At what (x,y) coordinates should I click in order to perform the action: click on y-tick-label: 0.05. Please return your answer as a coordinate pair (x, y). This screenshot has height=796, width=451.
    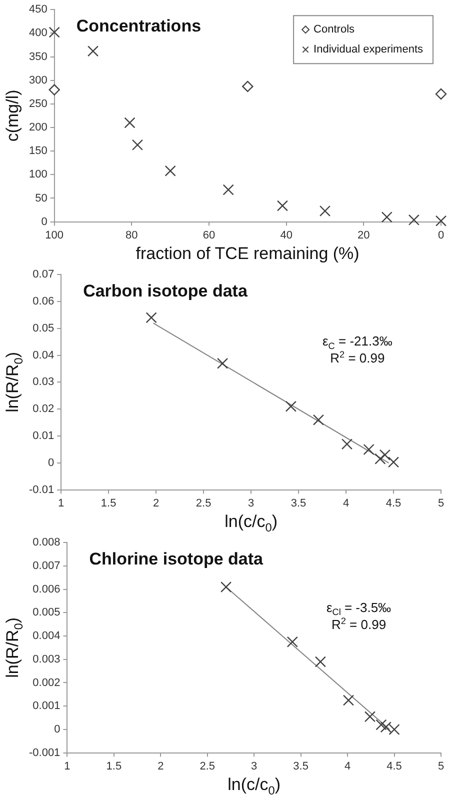
    Looking at the image, I should click on (43, 328).